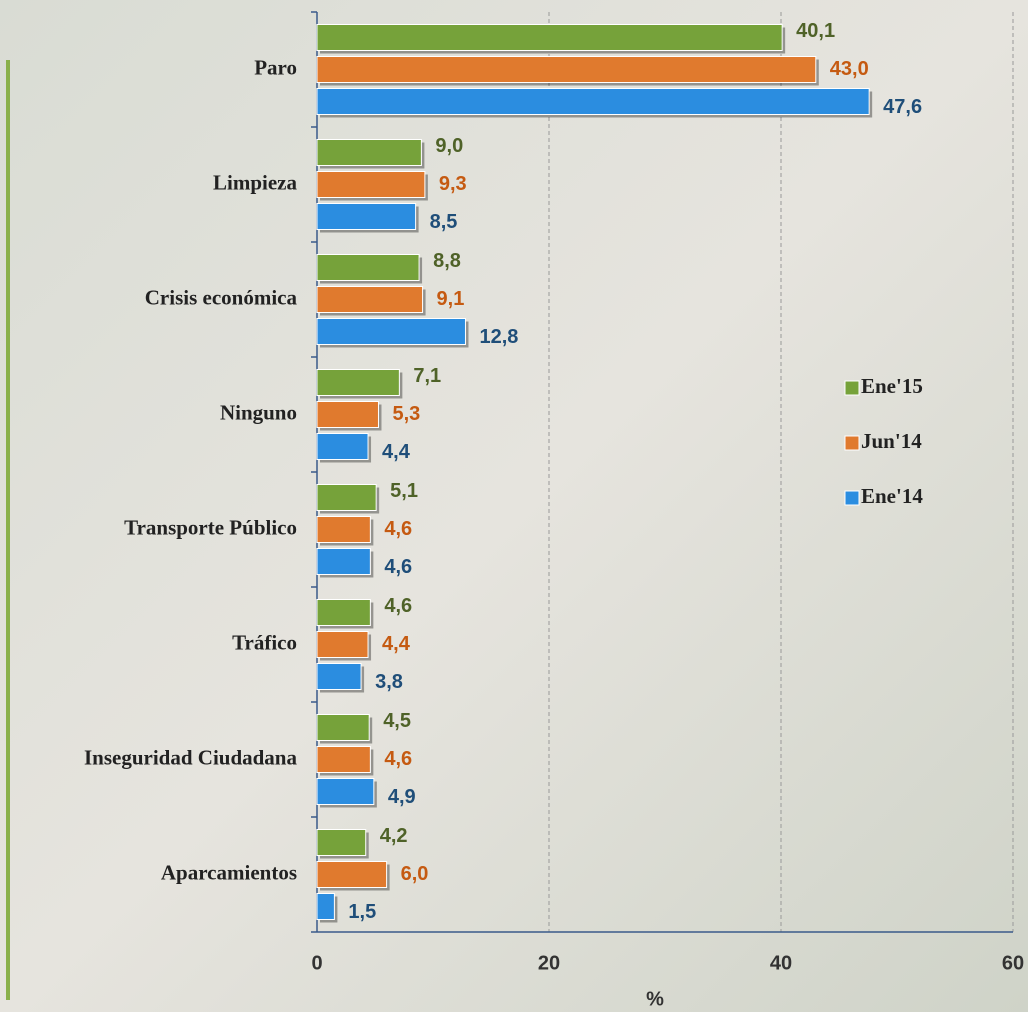 This screenshot has height=1012, width=1028. I want to click on value-label: 5,3, so click(406, 414).